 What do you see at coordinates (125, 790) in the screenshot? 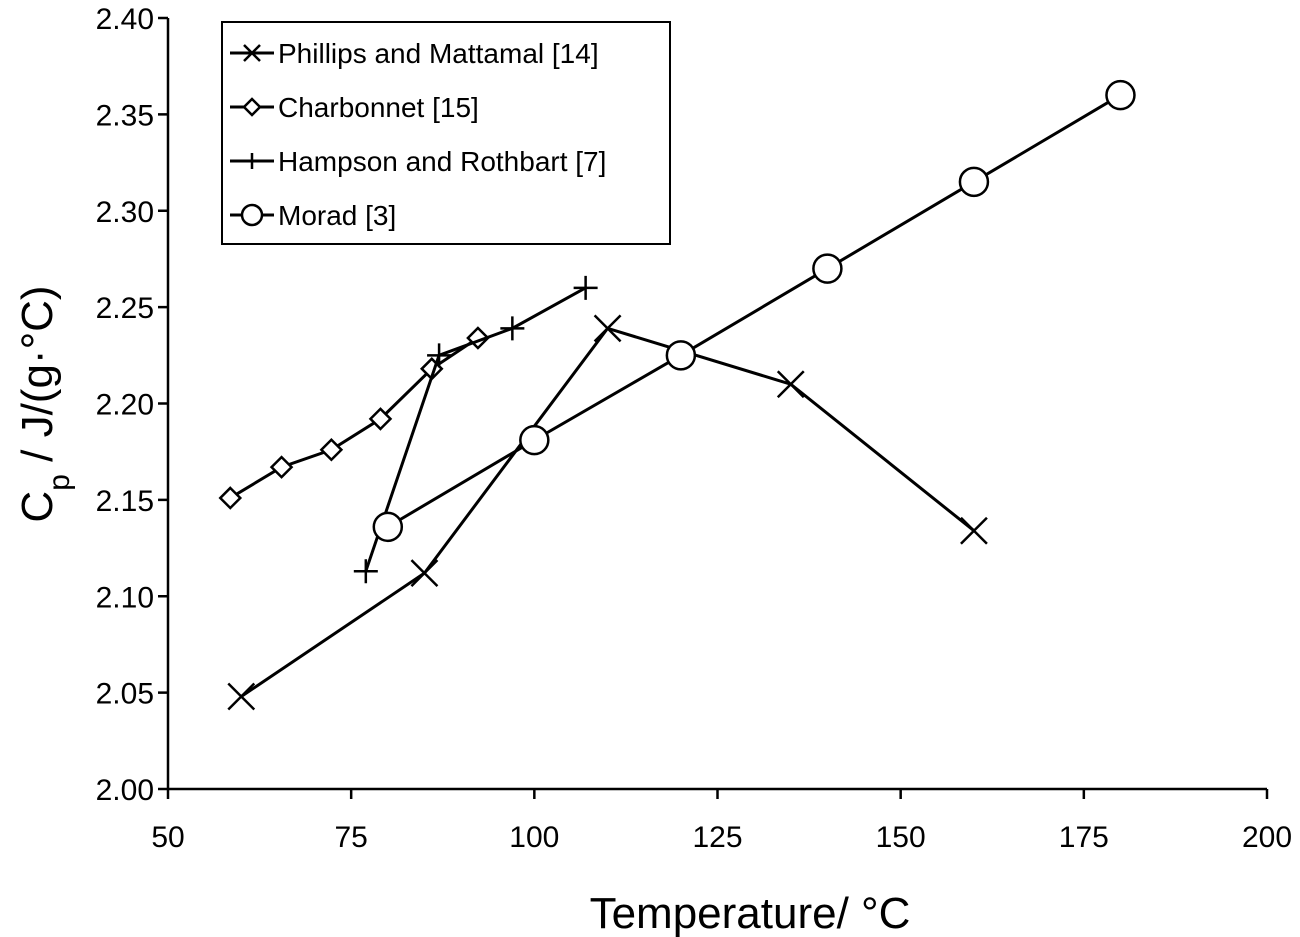
I see `y-tick-label: 2.00` at bounding box center [125, 790].